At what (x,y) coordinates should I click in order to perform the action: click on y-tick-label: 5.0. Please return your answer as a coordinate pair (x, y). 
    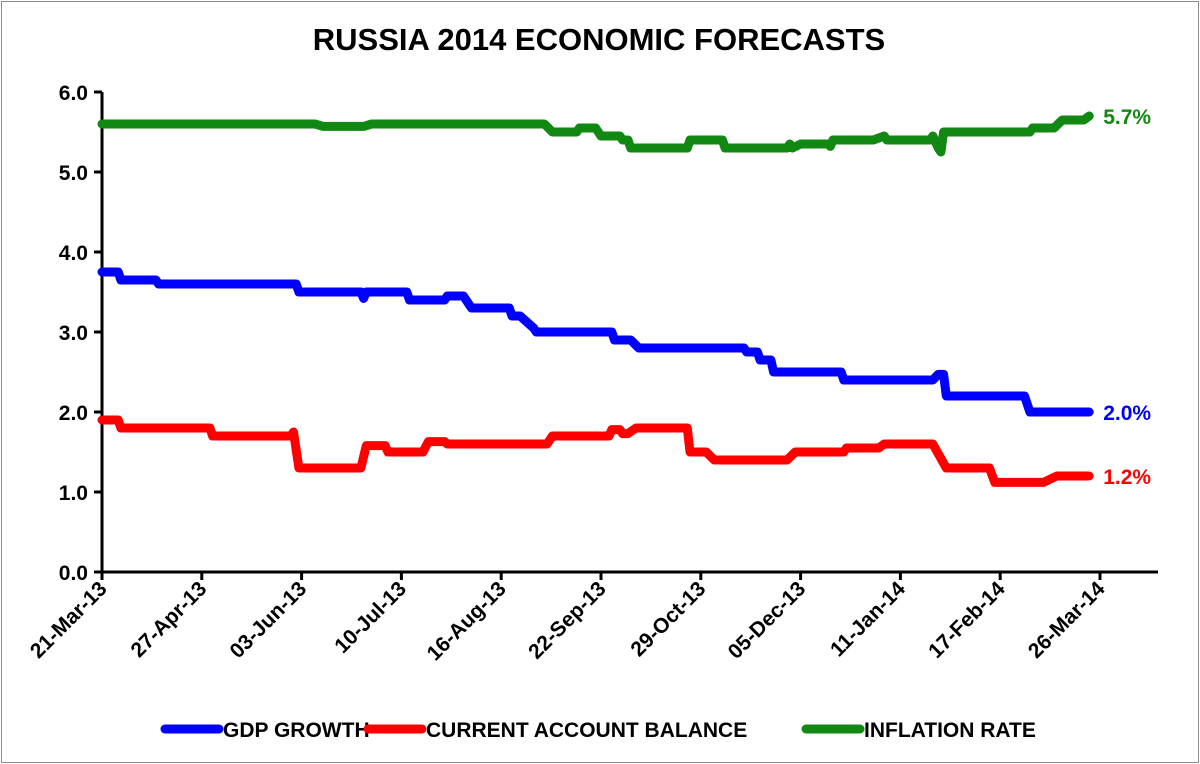
    Looking at the image, I should click on (73, 173).